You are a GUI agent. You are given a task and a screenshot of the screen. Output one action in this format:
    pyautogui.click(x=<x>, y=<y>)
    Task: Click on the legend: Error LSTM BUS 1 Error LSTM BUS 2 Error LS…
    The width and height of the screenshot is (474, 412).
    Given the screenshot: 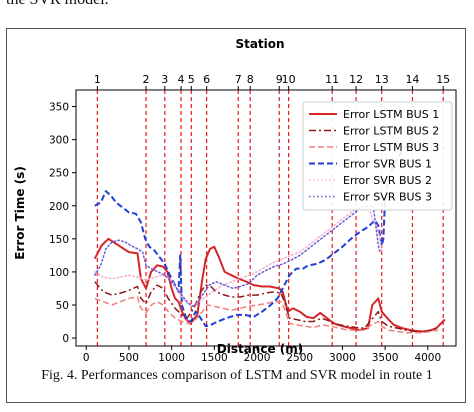 What is the action you would take?
    pyautogui.click(x=377, y=156)
    